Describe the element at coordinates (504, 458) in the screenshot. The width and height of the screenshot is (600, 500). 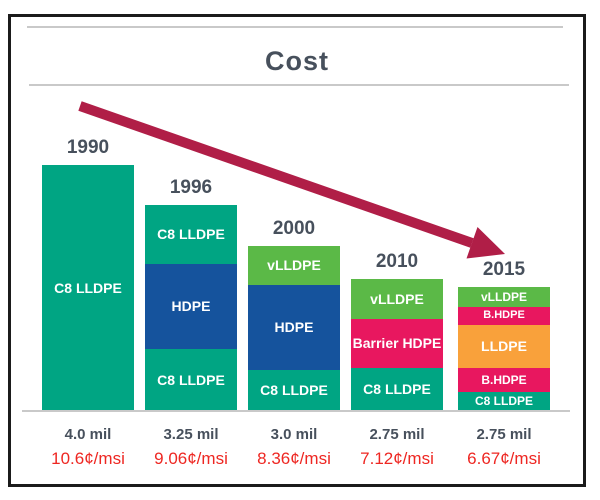
I see `cost-label-2015: 6.67¢/msi` at that location.